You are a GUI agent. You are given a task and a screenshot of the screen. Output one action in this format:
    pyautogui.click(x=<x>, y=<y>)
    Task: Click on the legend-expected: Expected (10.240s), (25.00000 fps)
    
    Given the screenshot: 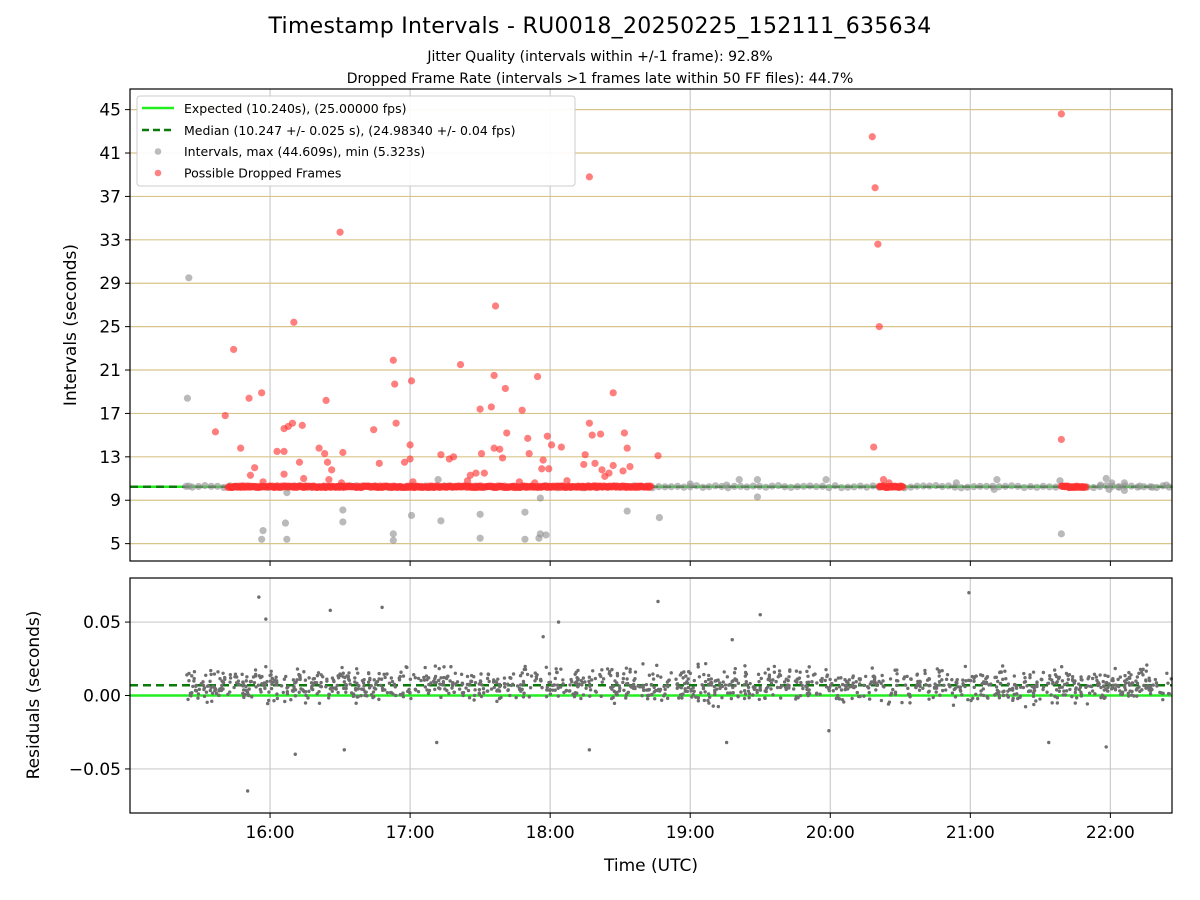 What is the action you would take?
    pyautogui.click(x=295, y=108)
    